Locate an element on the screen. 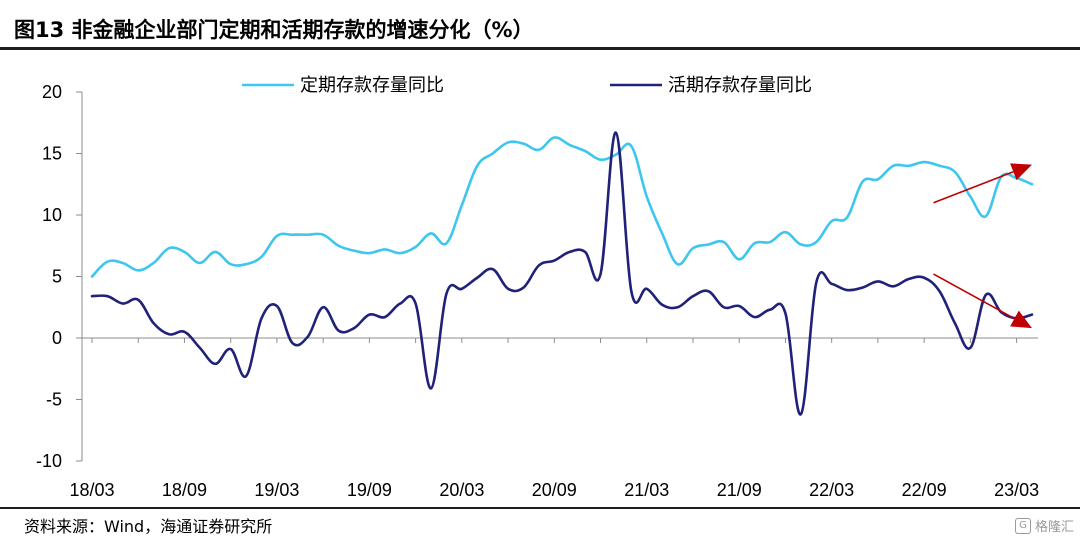 This screenshot has height=543, width=1080. y-tick-label: 5 is located at coordinates (57, 277).